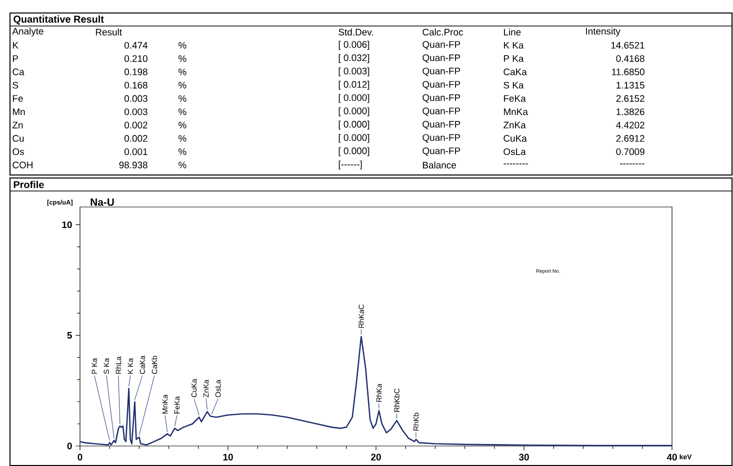 The height and width of the screenshot is (466, 733). Describe the element at coordinates (136, 58) in the screenshot. I see `text: 0.210` at that location.